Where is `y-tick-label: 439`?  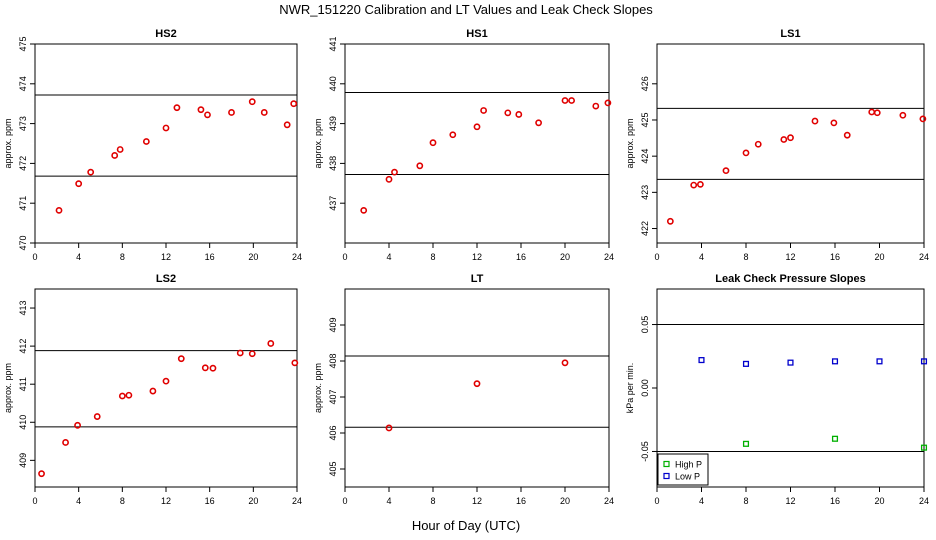
y-tick-label: 439 is located at coordinates (333, 123).